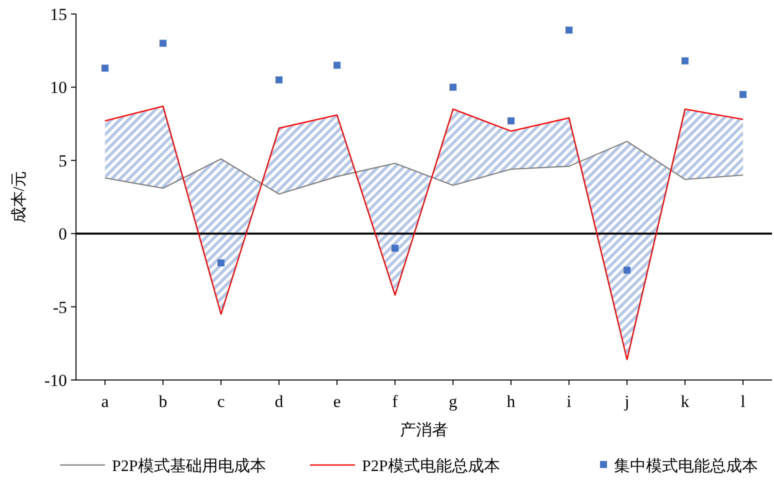 Image resolution: width=774 pixels, height=482 pixels. Describe the element at coordinates (62, 160) in the screenshot. I see `y-tick-label: 5` at that location.